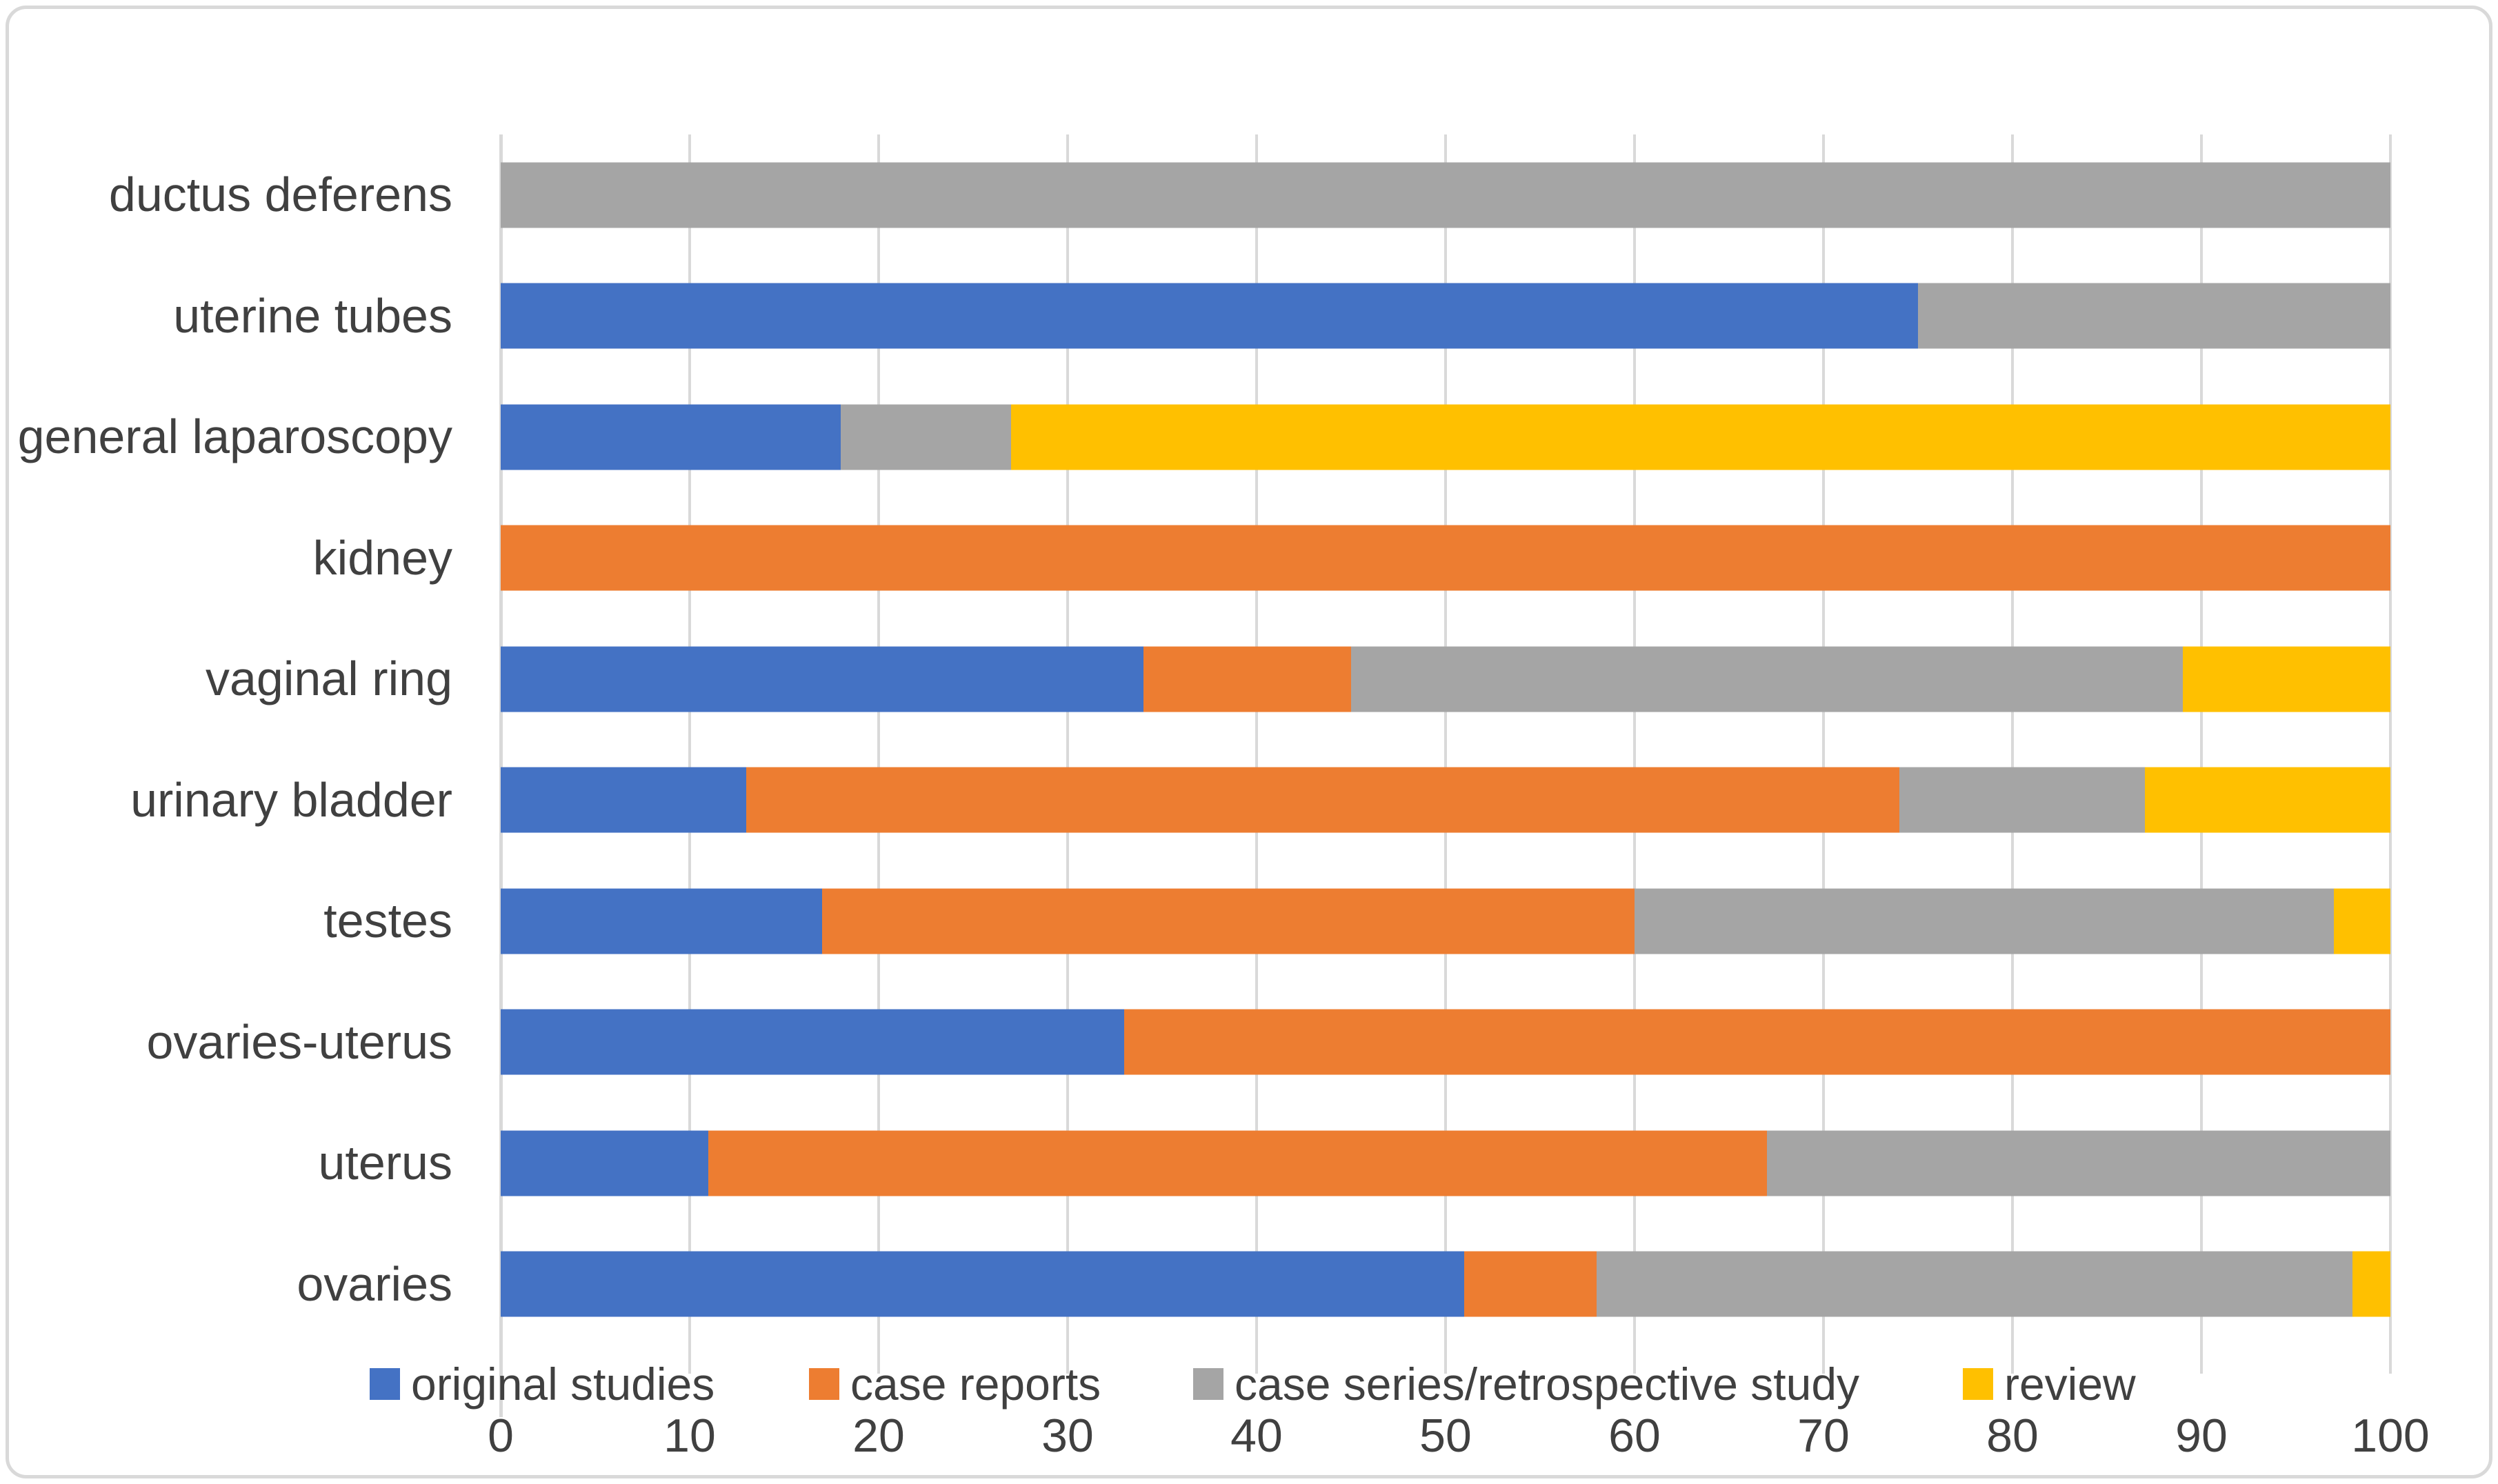  I want to click on x-tick-label: 90, so click(2201, 1436).